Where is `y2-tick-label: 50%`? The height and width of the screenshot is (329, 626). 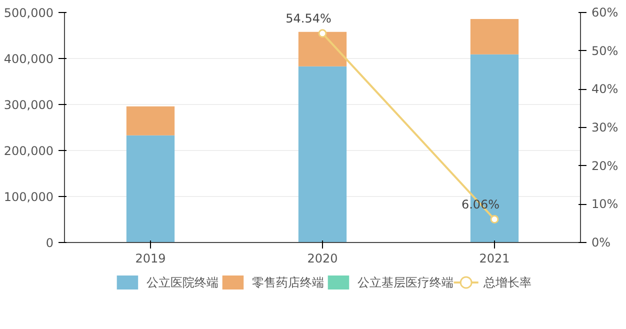 y2-tick-label: 50% is located at coordinates (605, 51).